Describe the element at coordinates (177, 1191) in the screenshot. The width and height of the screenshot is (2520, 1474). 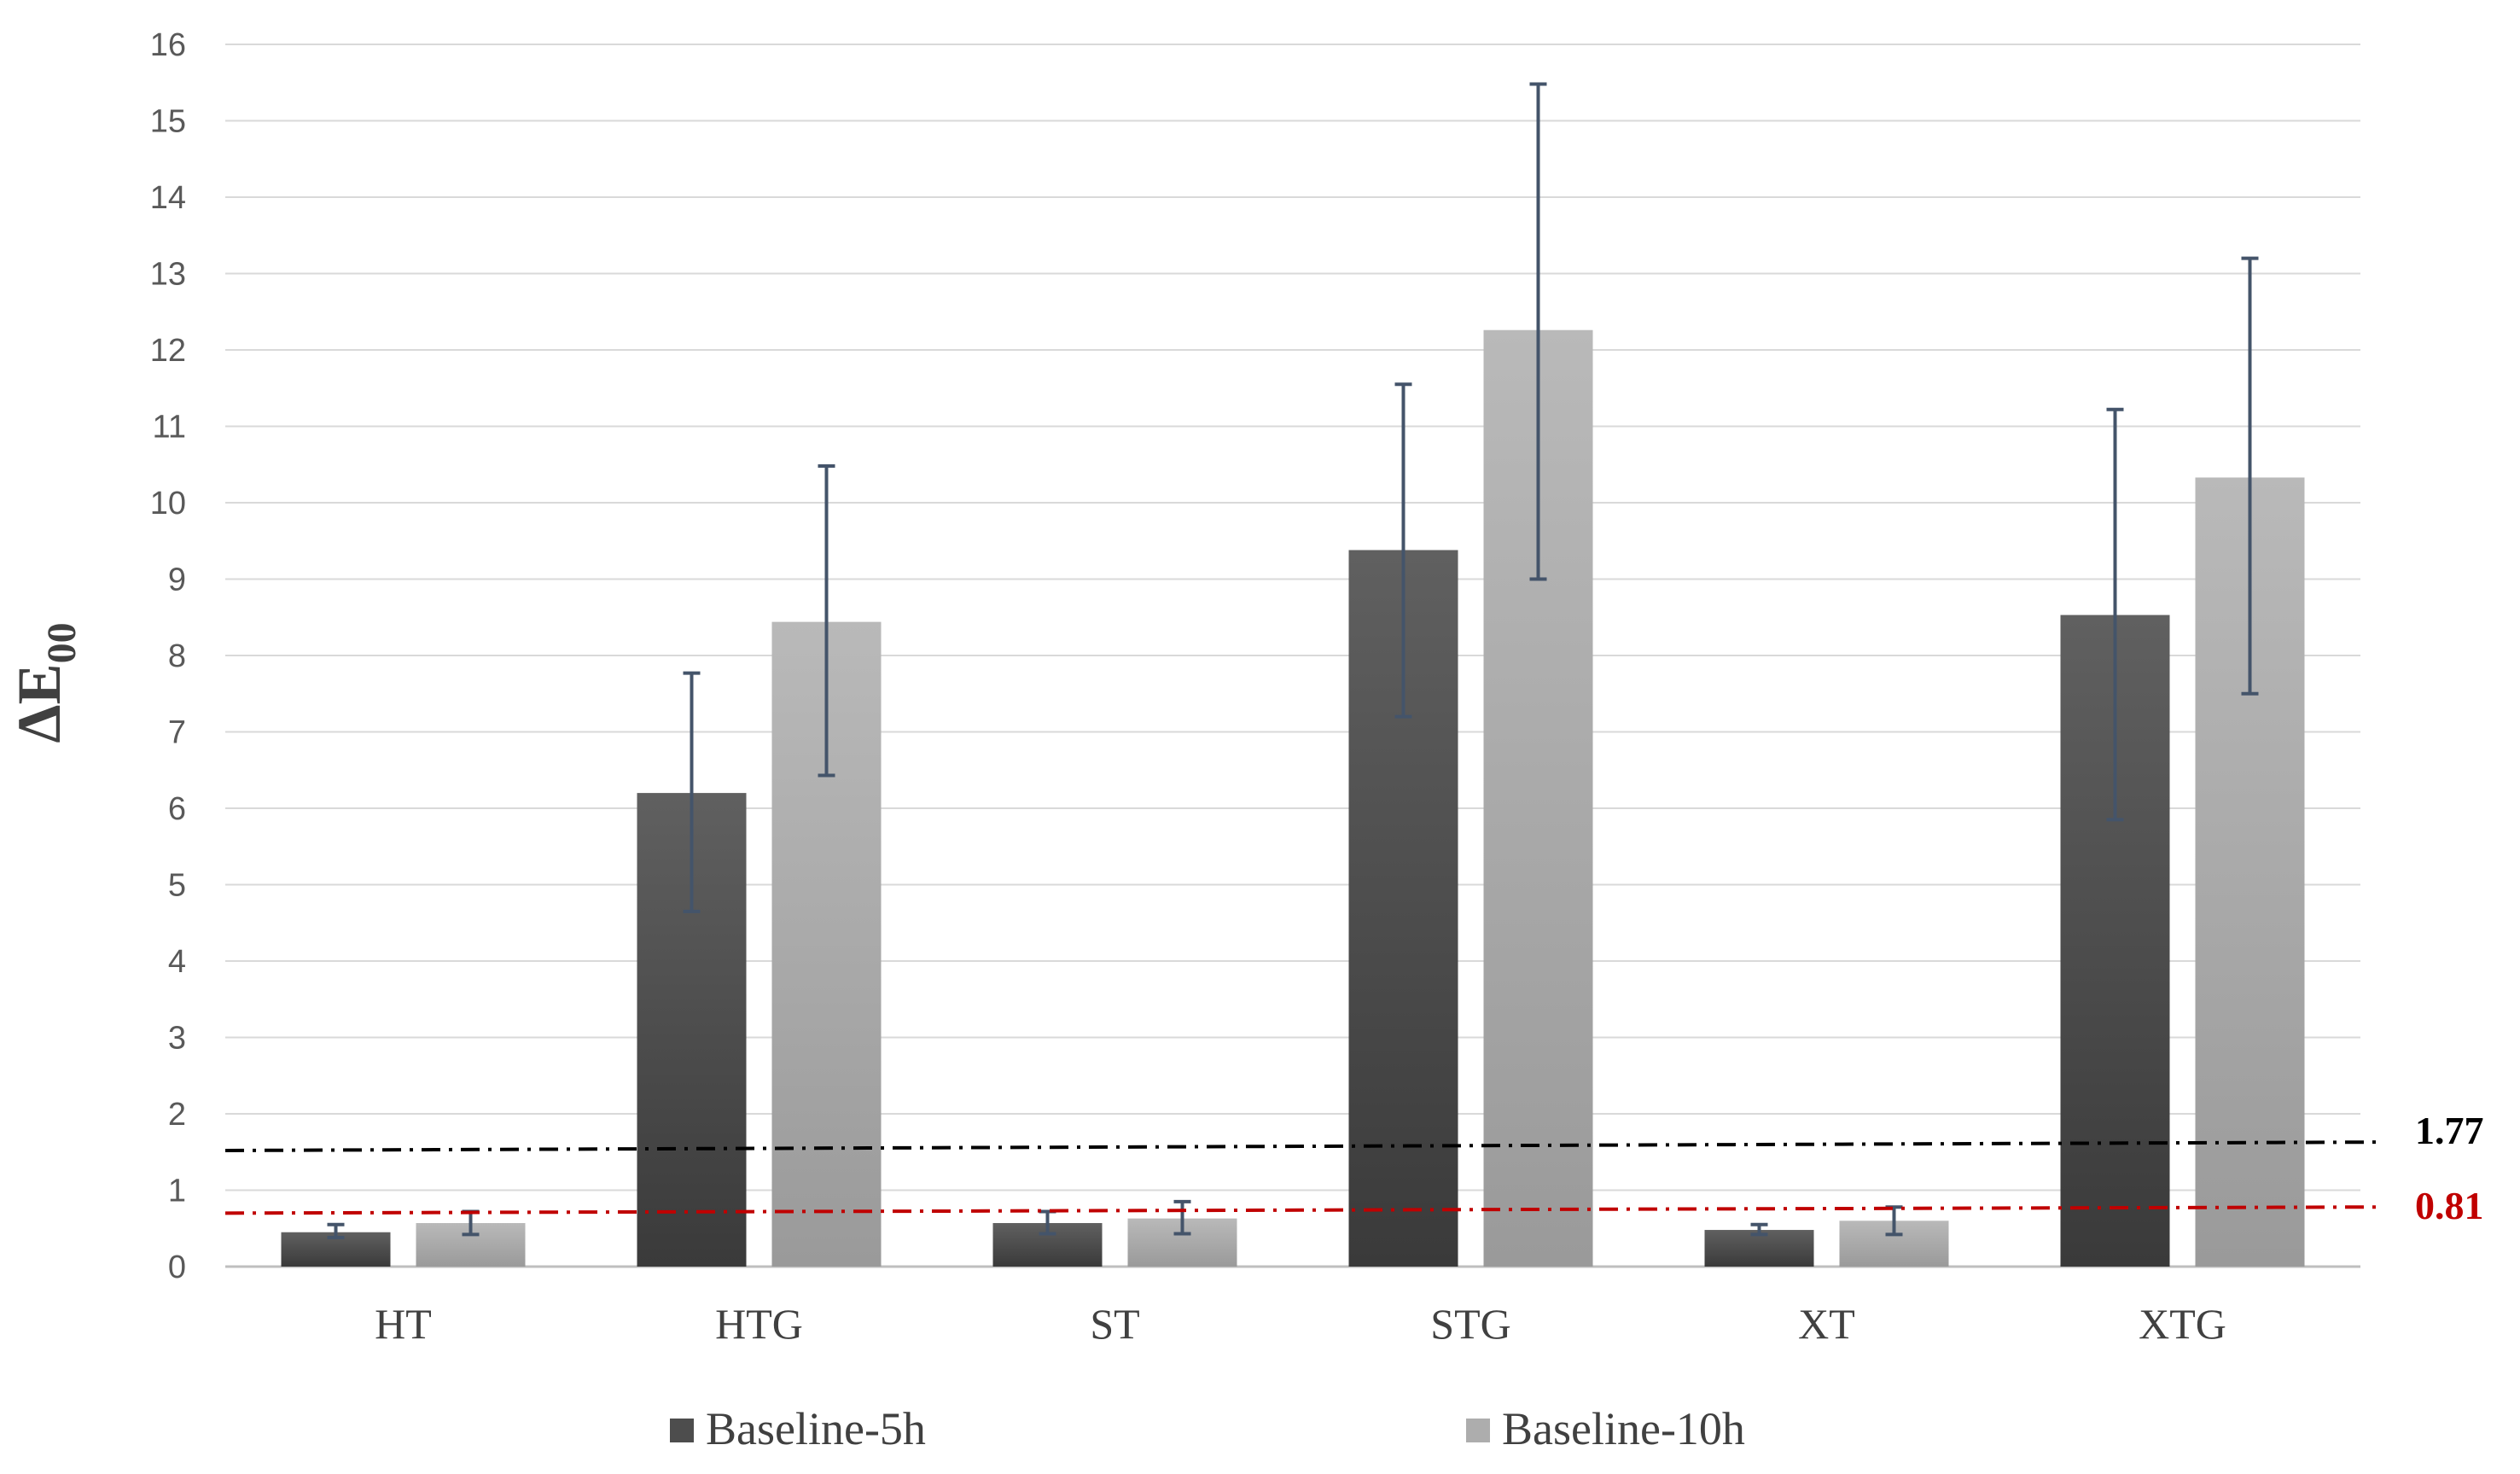
I see `y-tick-label: 1` at that location.